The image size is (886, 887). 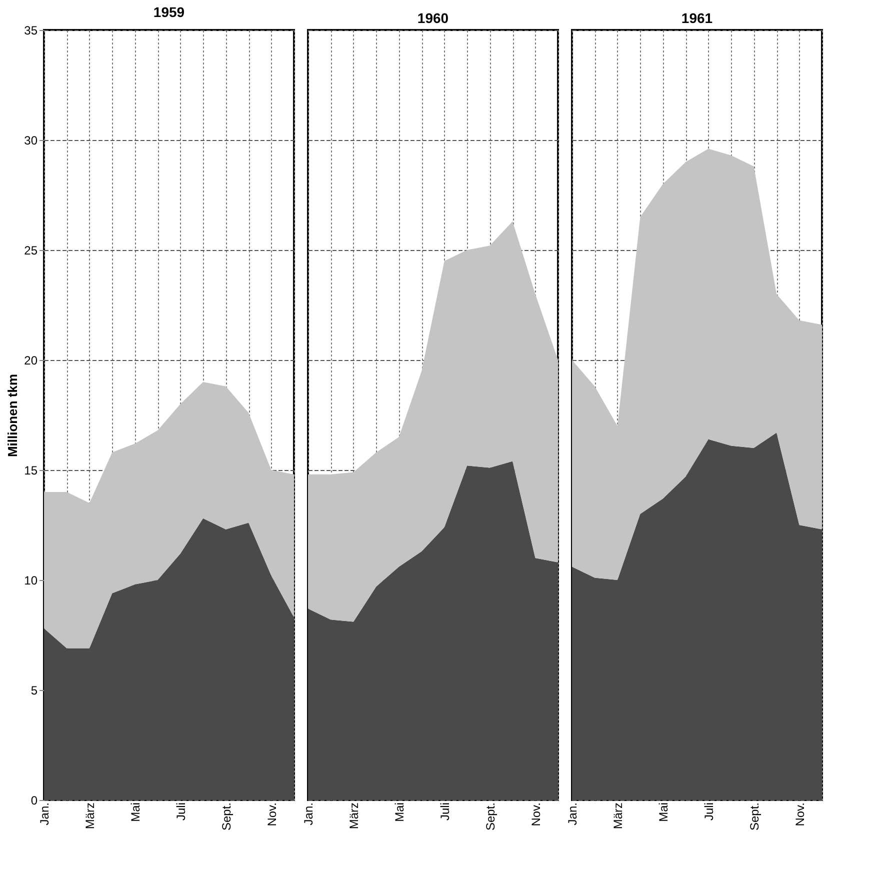 What do you see at coordinates (169, 12) in the screenshot?
I see `chart-title: 1959` at bounding box center [169, 12].